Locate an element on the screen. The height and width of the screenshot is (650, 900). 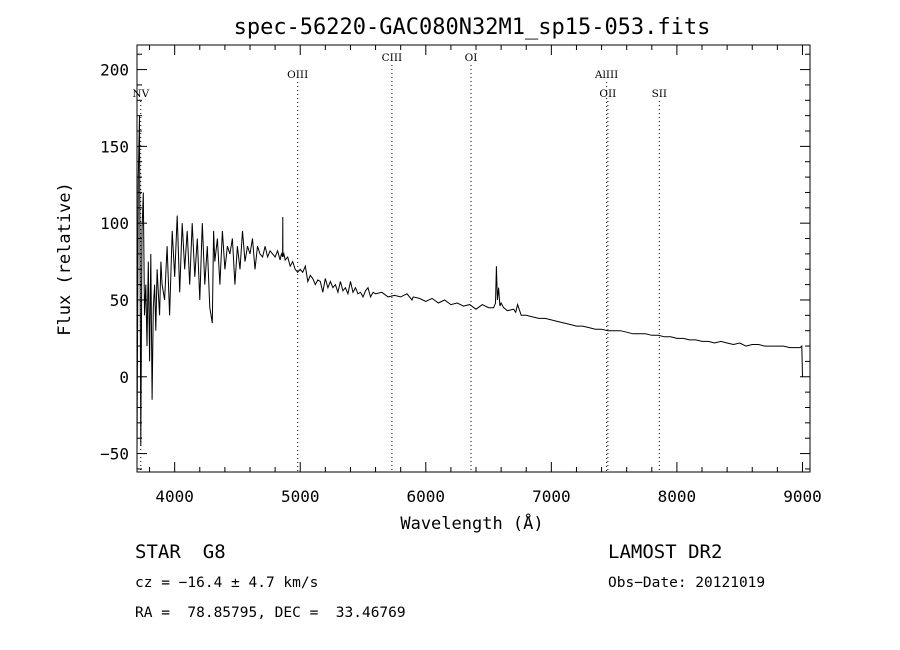
x-tick-label: 7000 is located at coordinates (551, 496).